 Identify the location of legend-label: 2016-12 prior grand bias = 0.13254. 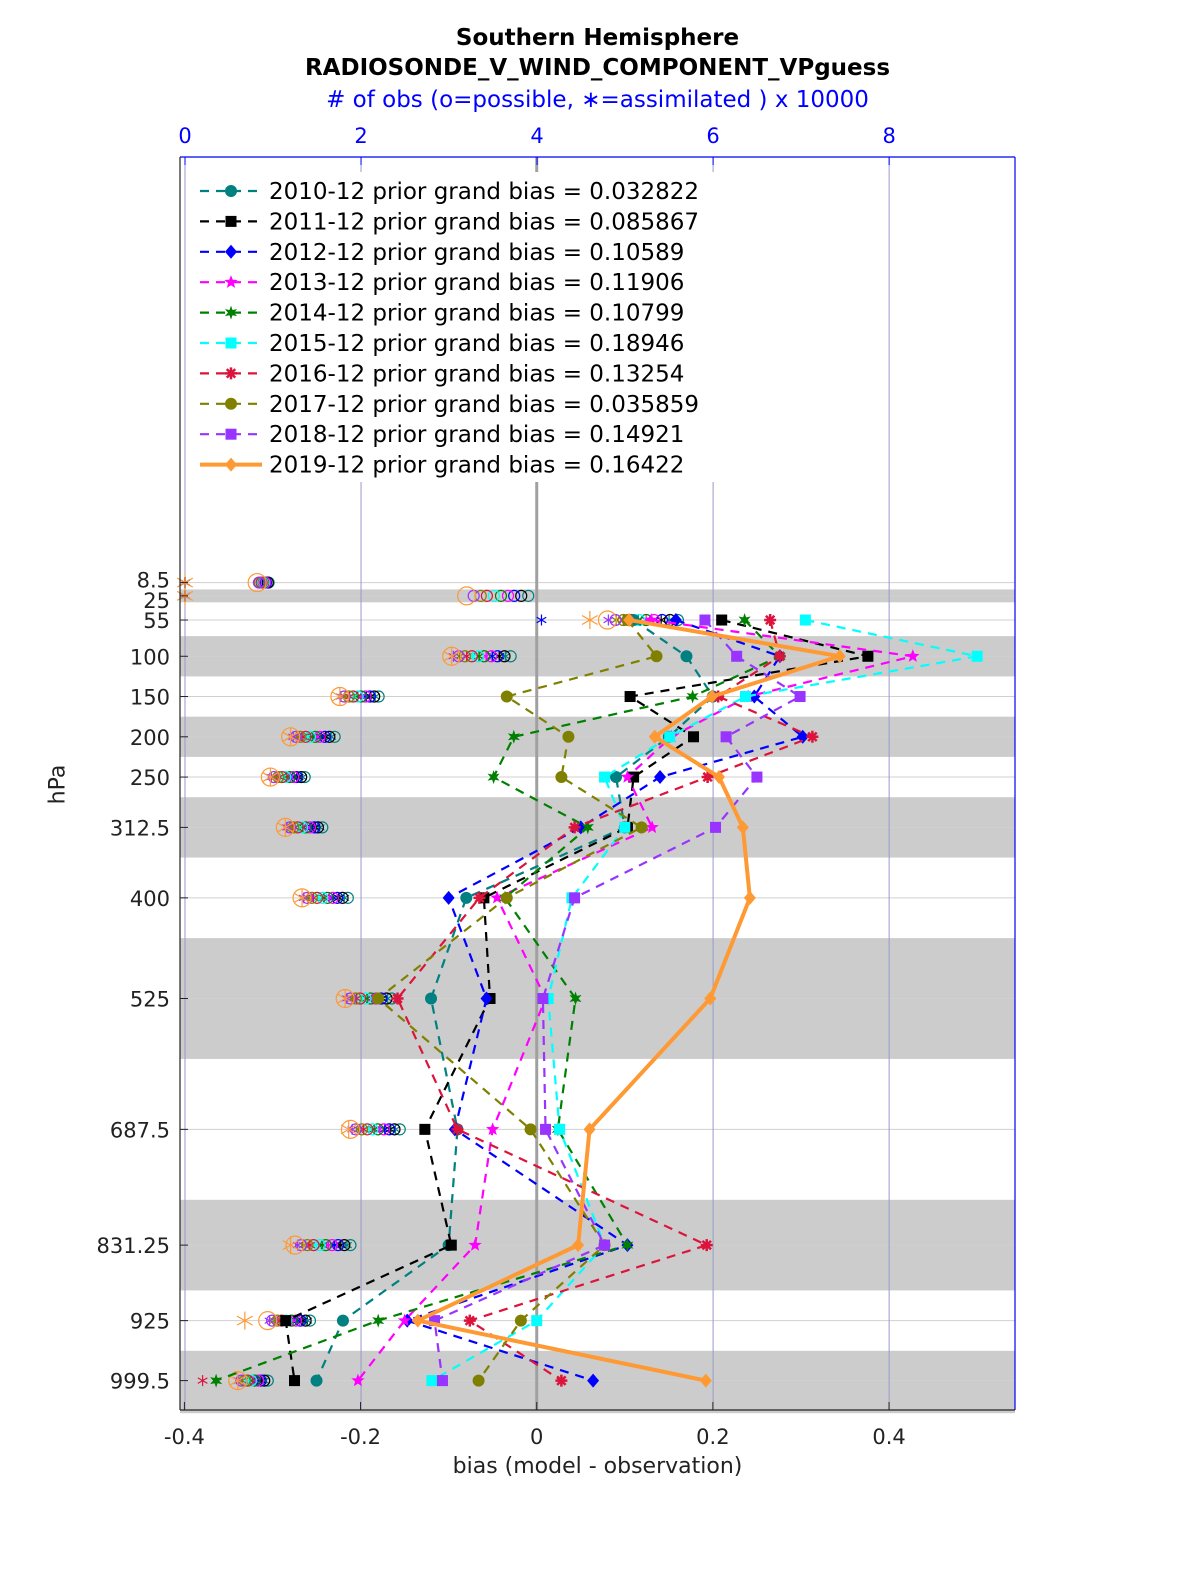
(476, 374).